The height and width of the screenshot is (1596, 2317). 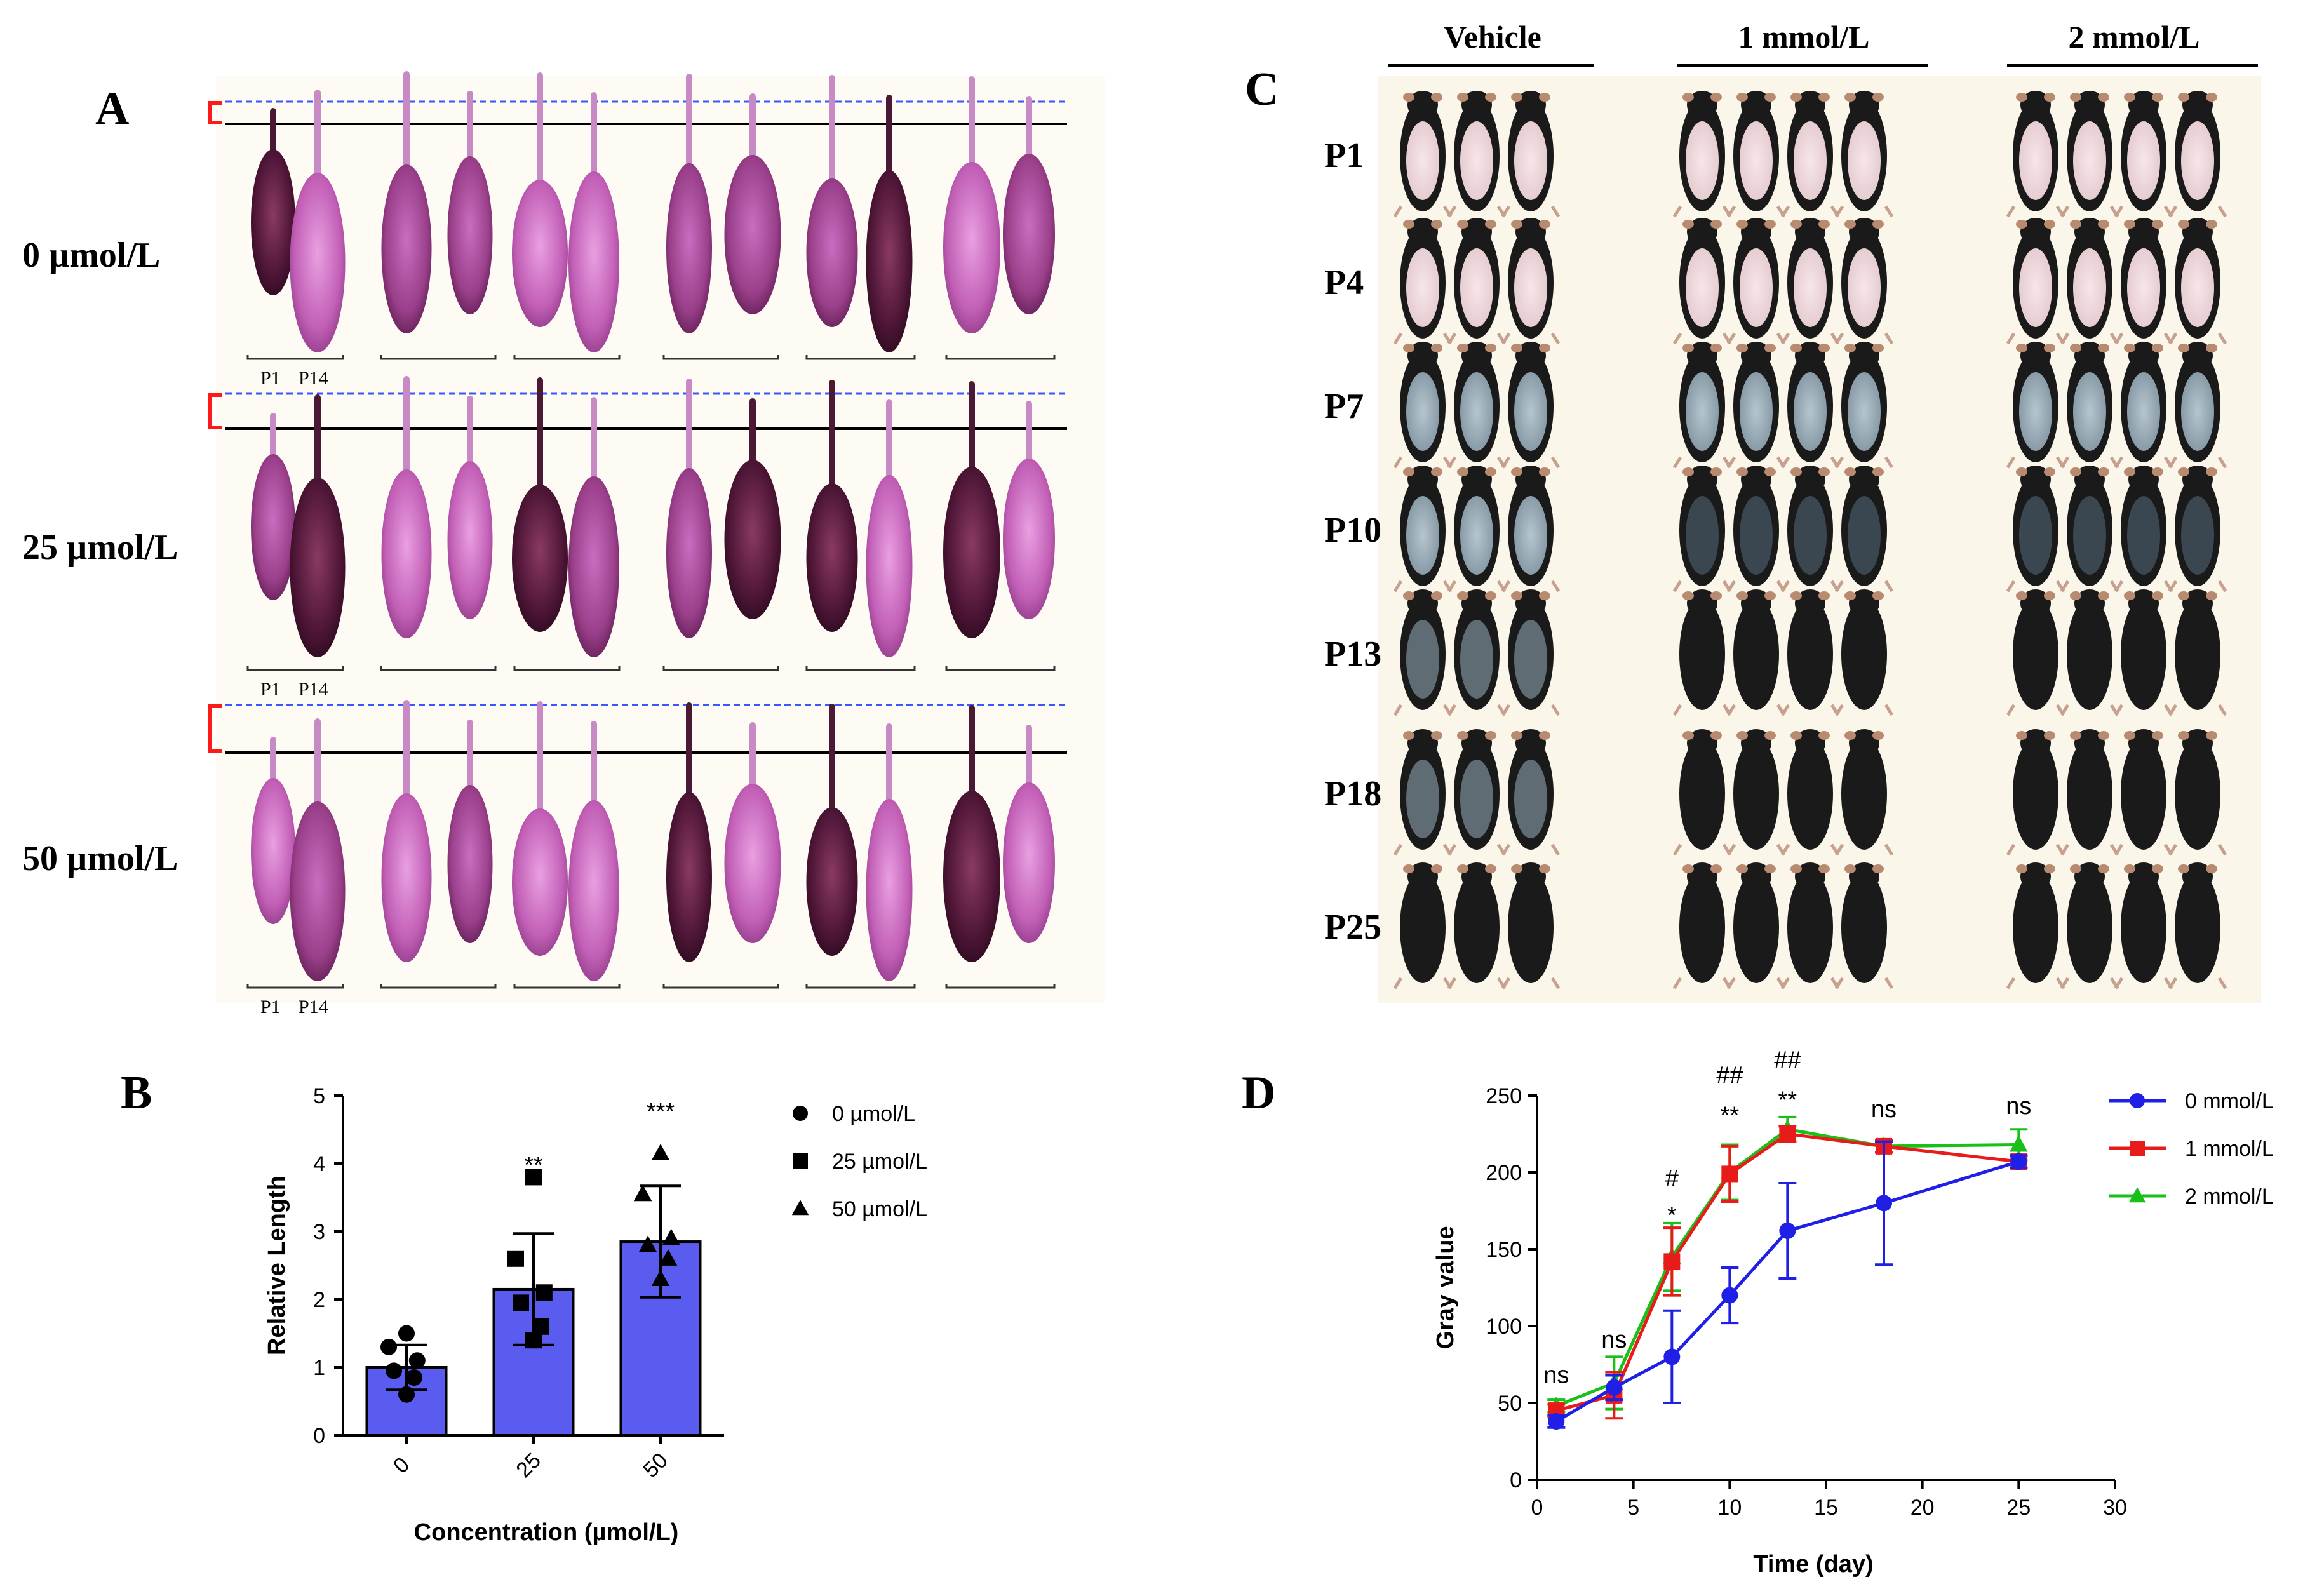 What do you see at coordinates (1804, 37) in the screenshot?
I see `group-header: 1 mmol/L` at bounding box center [1804, 37].